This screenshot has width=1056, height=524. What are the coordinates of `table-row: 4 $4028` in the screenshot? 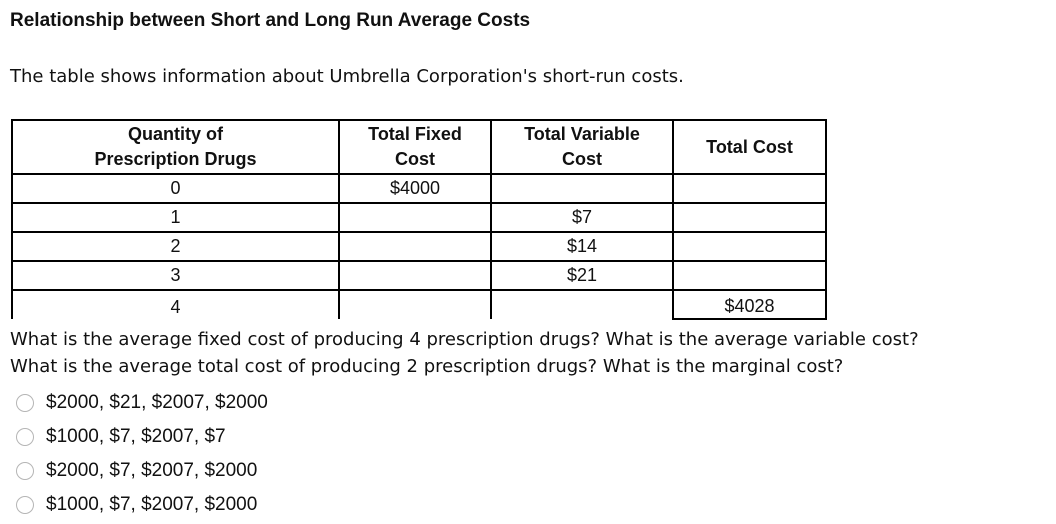 It's located at (419, 304).